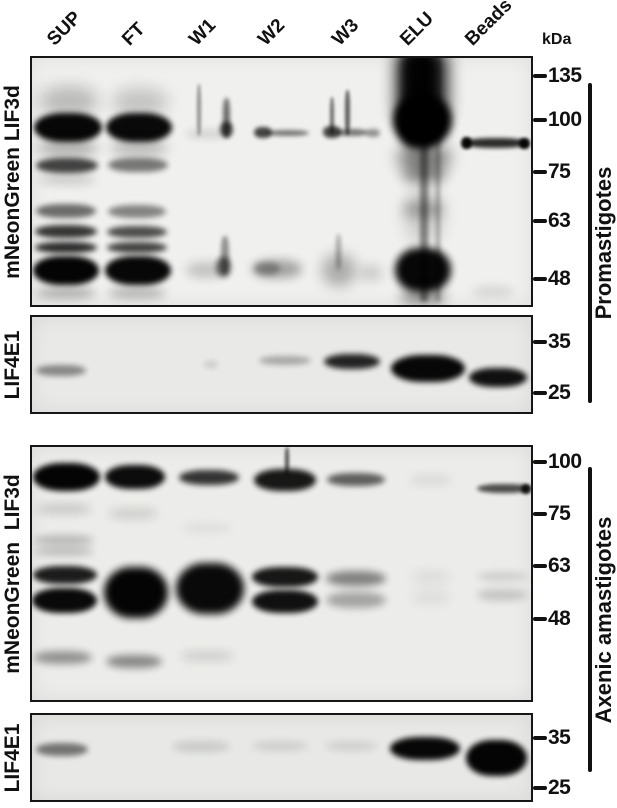  Describe the element at coordinates (12, 757) in the screenshot. I see `amastigotes-lif4e1-left-label: LIF4E1` at that location.